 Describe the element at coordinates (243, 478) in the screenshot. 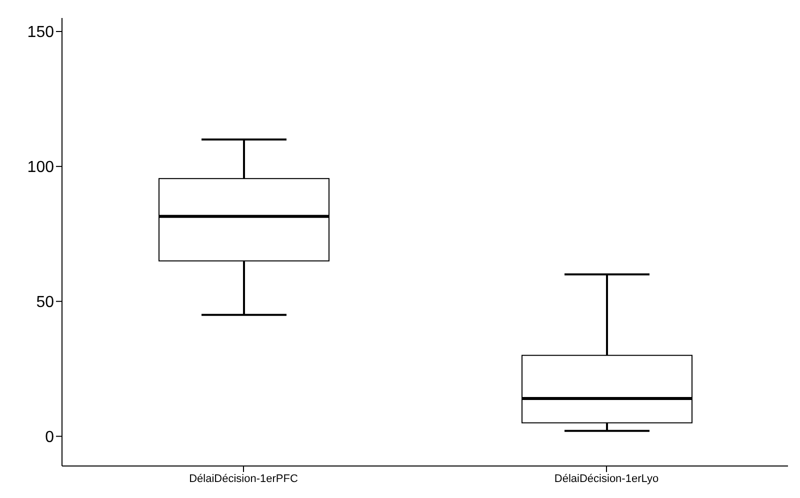

I see `x-tick-label: DélaiDécision-1erPFC` at that location.